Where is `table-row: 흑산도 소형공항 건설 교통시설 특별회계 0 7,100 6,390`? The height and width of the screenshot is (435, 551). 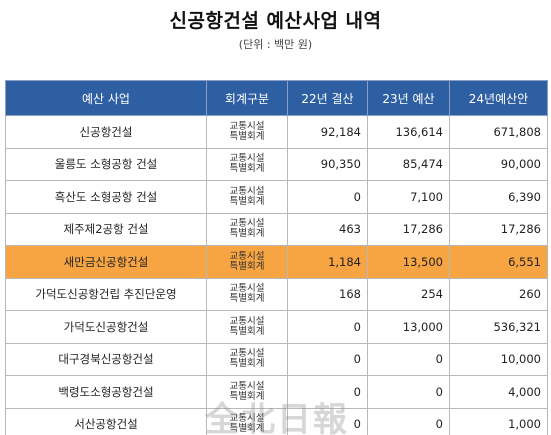 table-row: 흑산도 소형공항 건설 교통시설 특별회계 0 7,100 6,390 is located at coordinates (276, 197).